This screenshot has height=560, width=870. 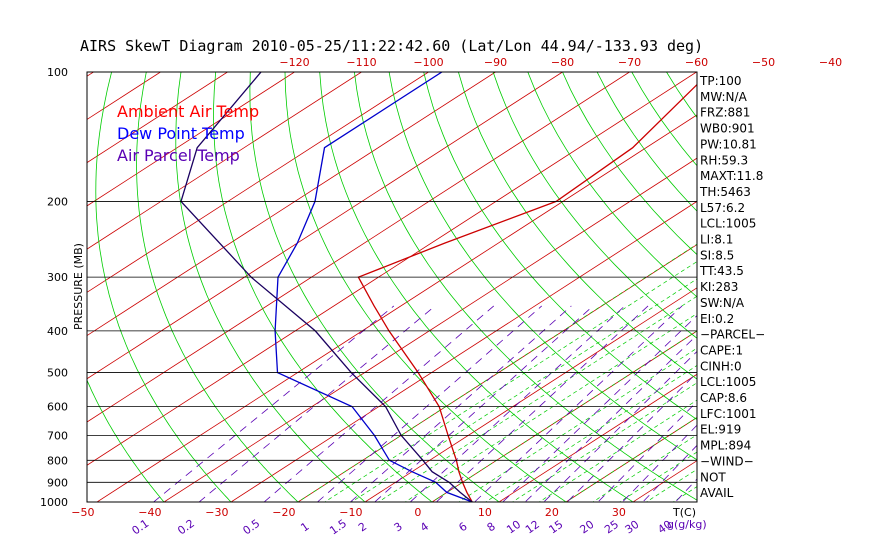 I want to click on mixing-ratio-label: 4, so click(x=424, y=527).